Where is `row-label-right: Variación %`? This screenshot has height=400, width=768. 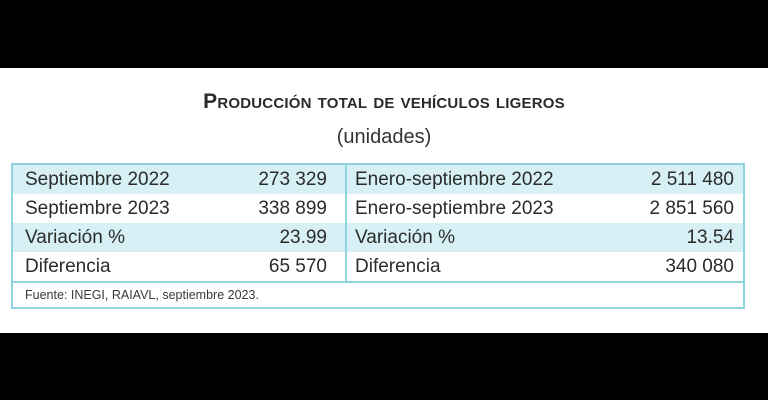
row-label-right: Variación % is located at coordinates (405, 237).